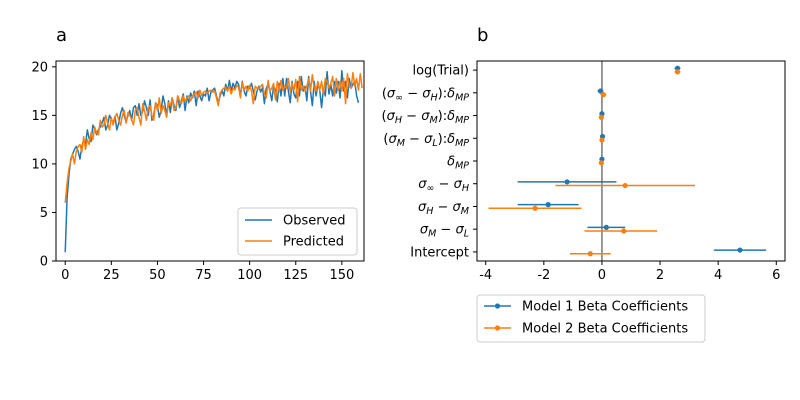 The image size is (800, 400). Describe the element at coordinates (426, 117) in the screenshot. I see `y-tick-label: (σH − σM):δMP` at that location.